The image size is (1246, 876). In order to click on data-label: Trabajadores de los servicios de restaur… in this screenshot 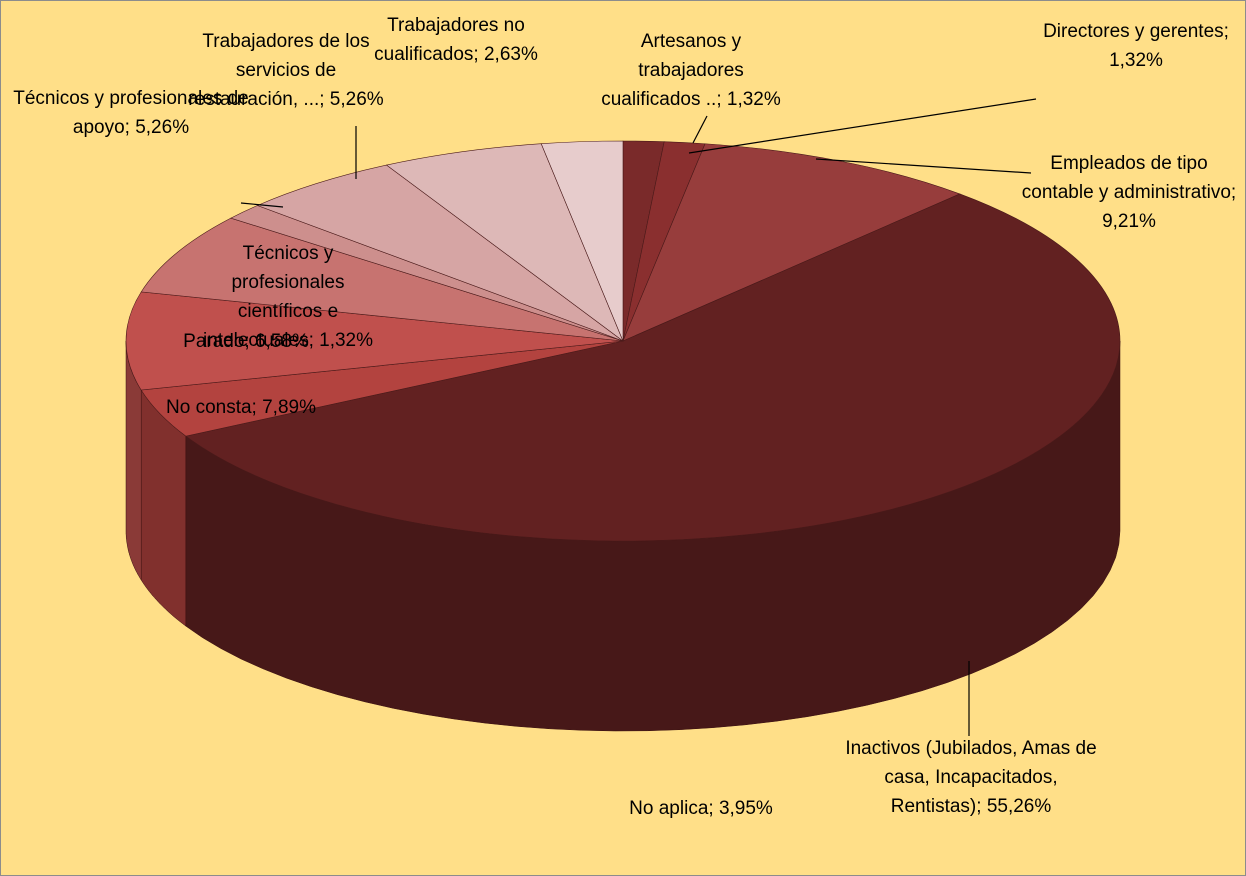, I will do `click(286, 70)`.